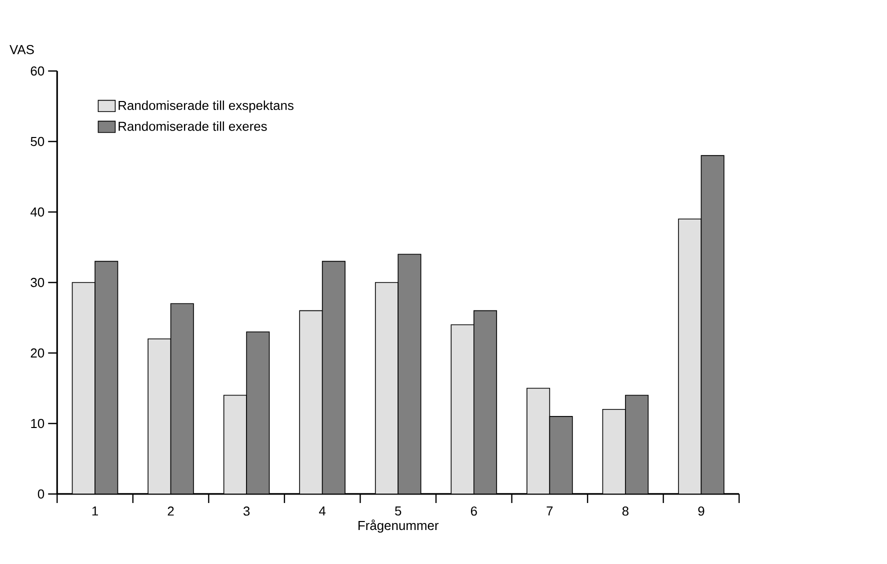  I want to click on y-tick-label: 60, so click(37, 71).